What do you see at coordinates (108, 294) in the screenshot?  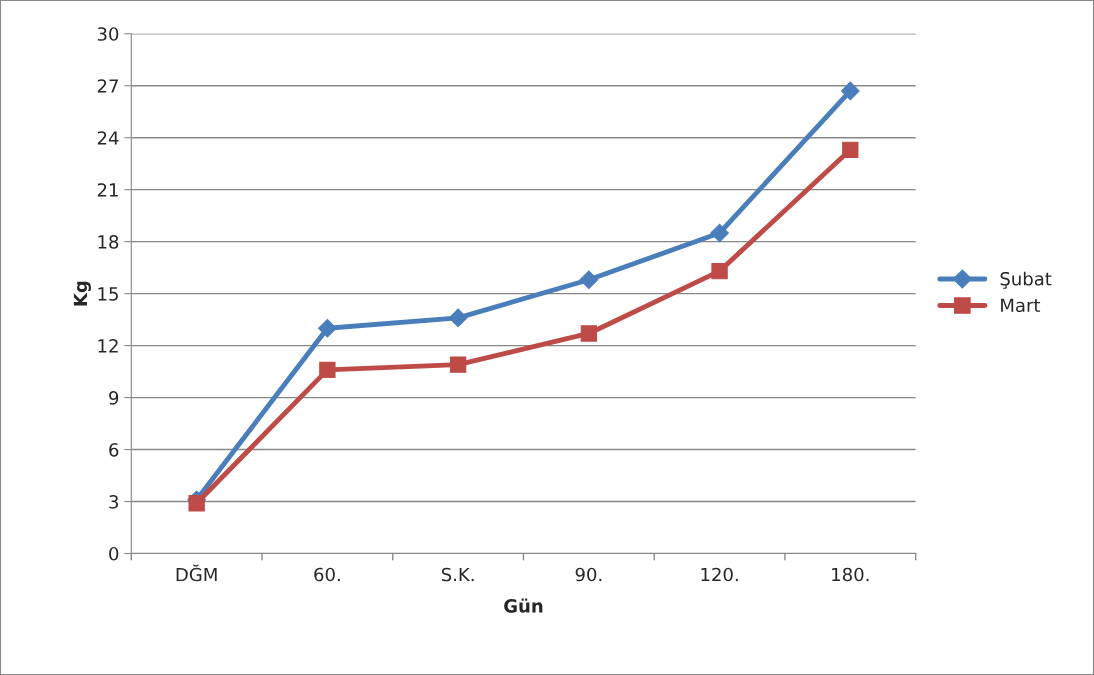 I see `y-tick-label: 15` at bounding box center [108, 294].